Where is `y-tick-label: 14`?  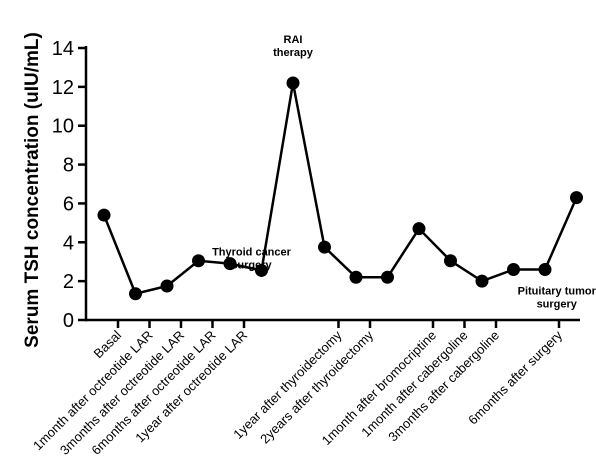
y-tick-label: 14 is located at coordinates (63, 49).